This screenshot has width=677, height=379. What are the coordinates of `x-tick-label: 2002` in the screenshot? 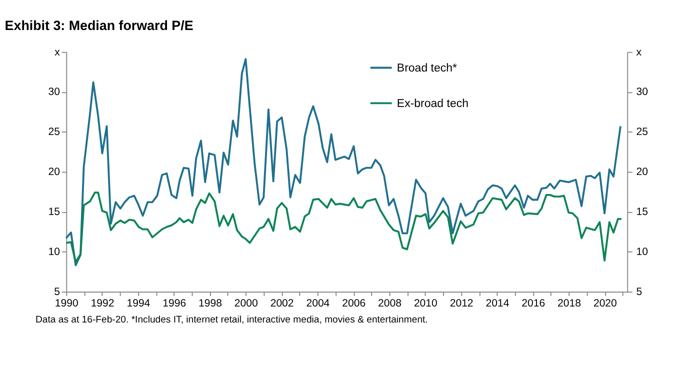 It's located at (282, 304).